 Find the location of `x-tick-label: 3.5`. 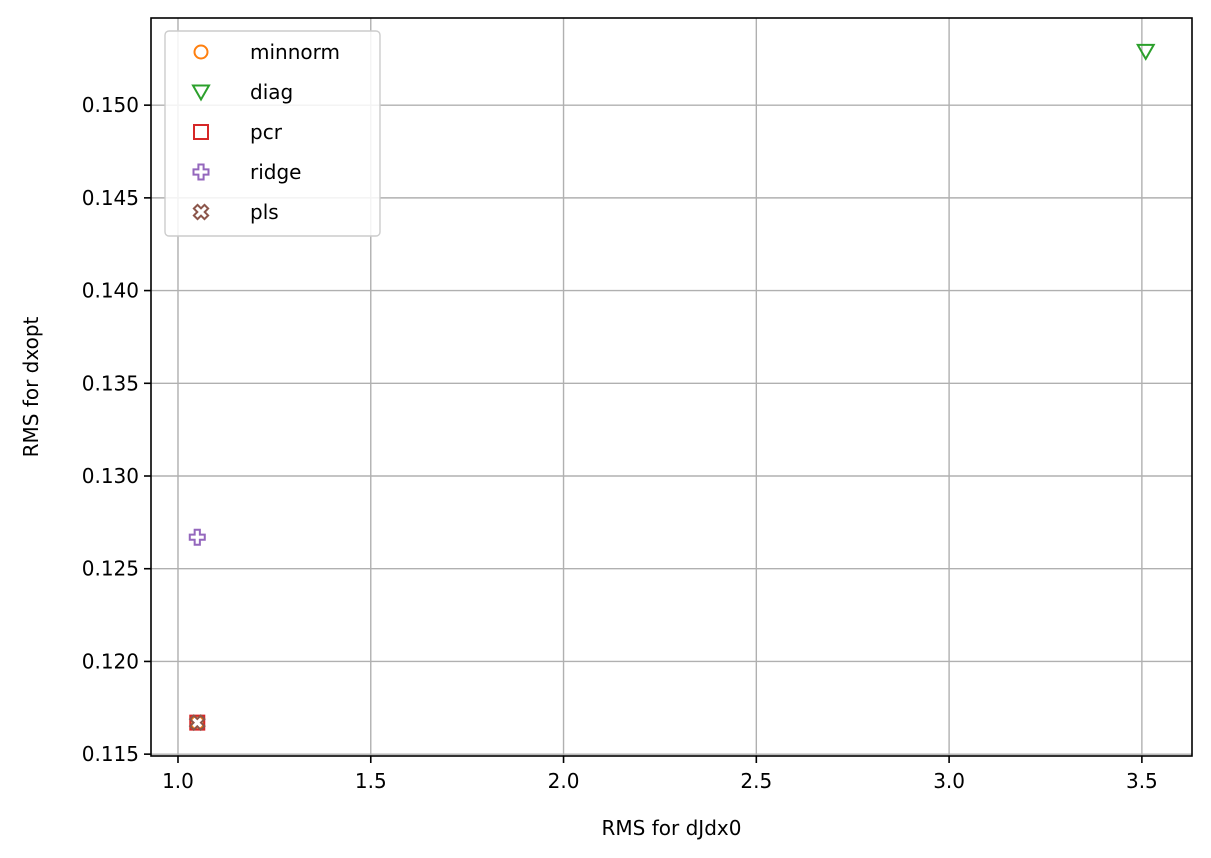

x-tick-label: 3.5 is located at coordinates (1142, 781).